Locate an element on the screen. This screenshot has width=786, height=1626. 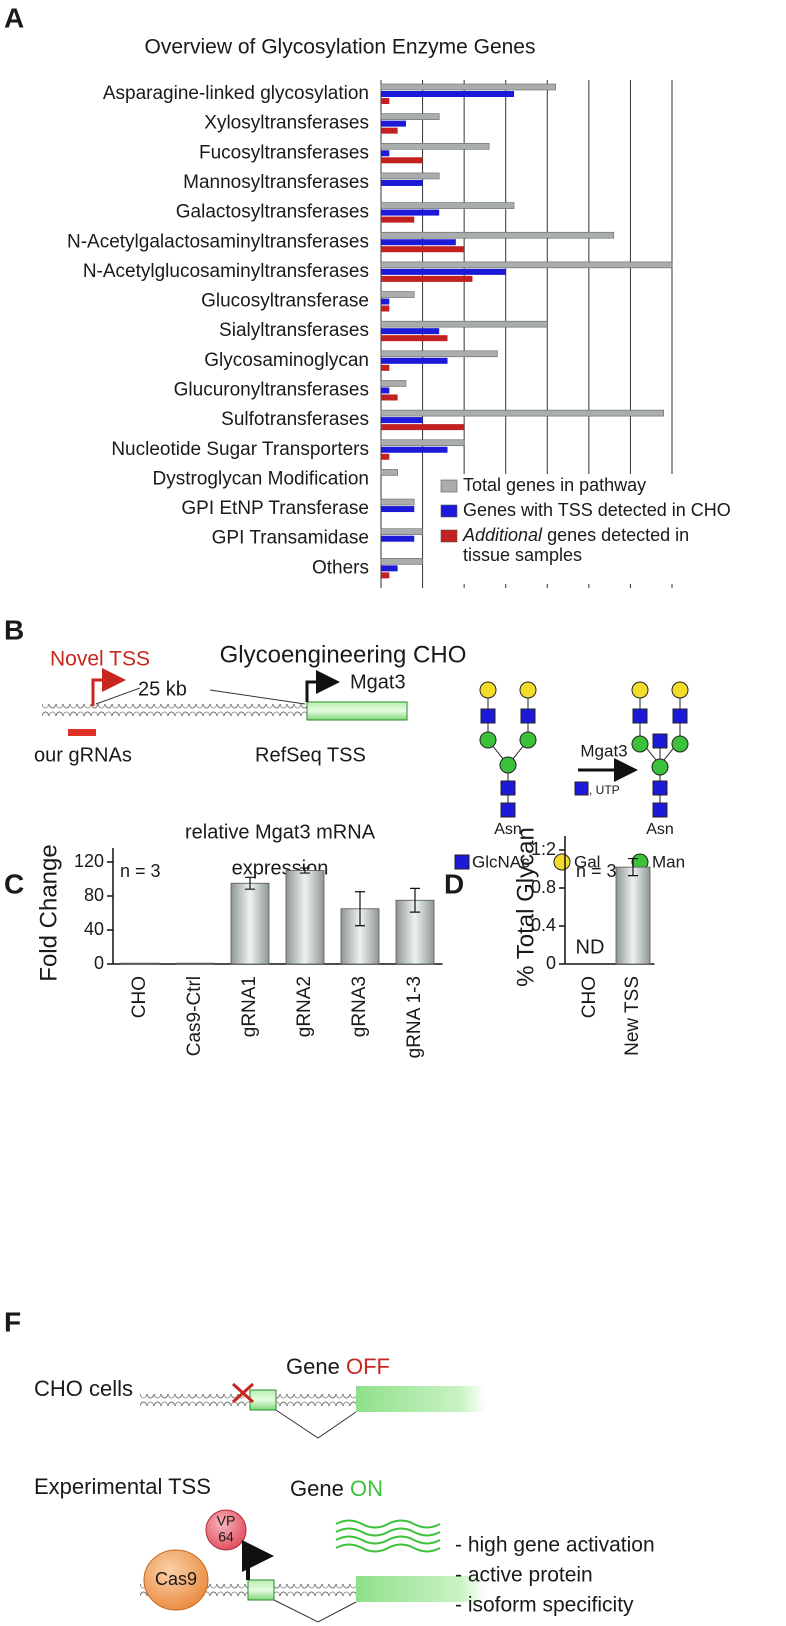
annotation: n = 3 is located at coordinates (596, 871).